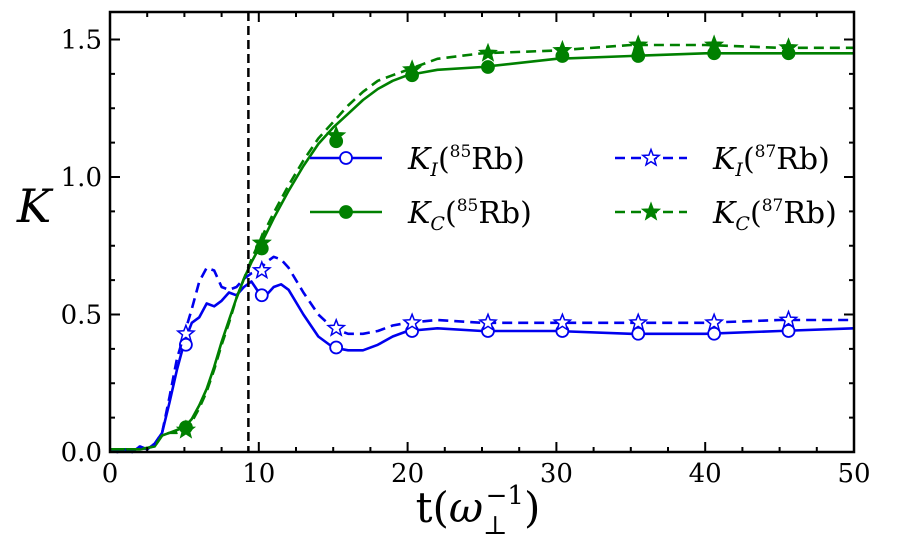 The height and width of the screenshot is (550, 900). Describe the element at coordinates (466, 161) in the screenshot. I see `legend-label: KI(85Rb)` at that location.